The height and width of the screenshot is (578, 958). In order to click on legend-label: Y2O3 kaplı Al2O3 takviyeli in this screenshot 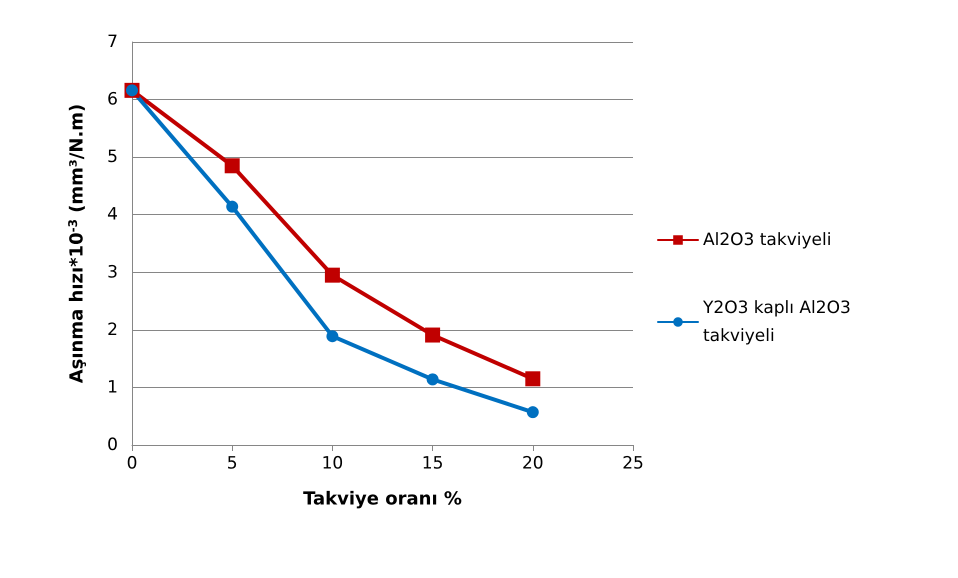, I will do `click(779, 322)`.